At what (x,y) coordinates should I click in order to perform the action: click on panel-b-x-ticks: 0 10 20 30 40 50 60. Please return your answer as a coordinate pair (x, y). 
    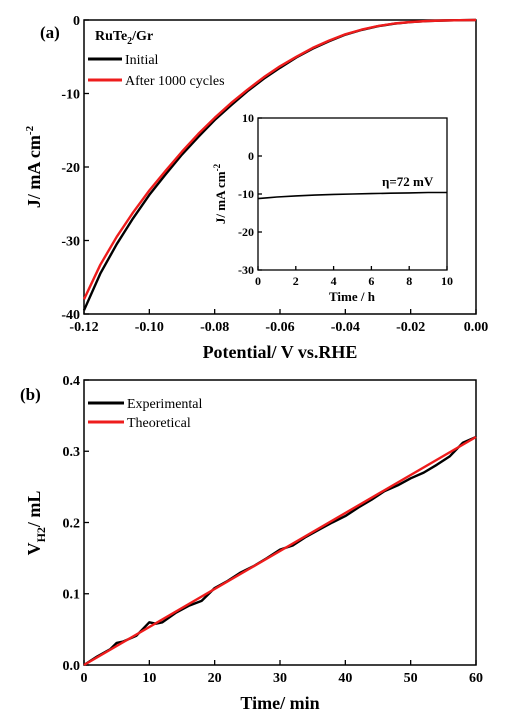
    Looking at the image, I should click on (282, 673).